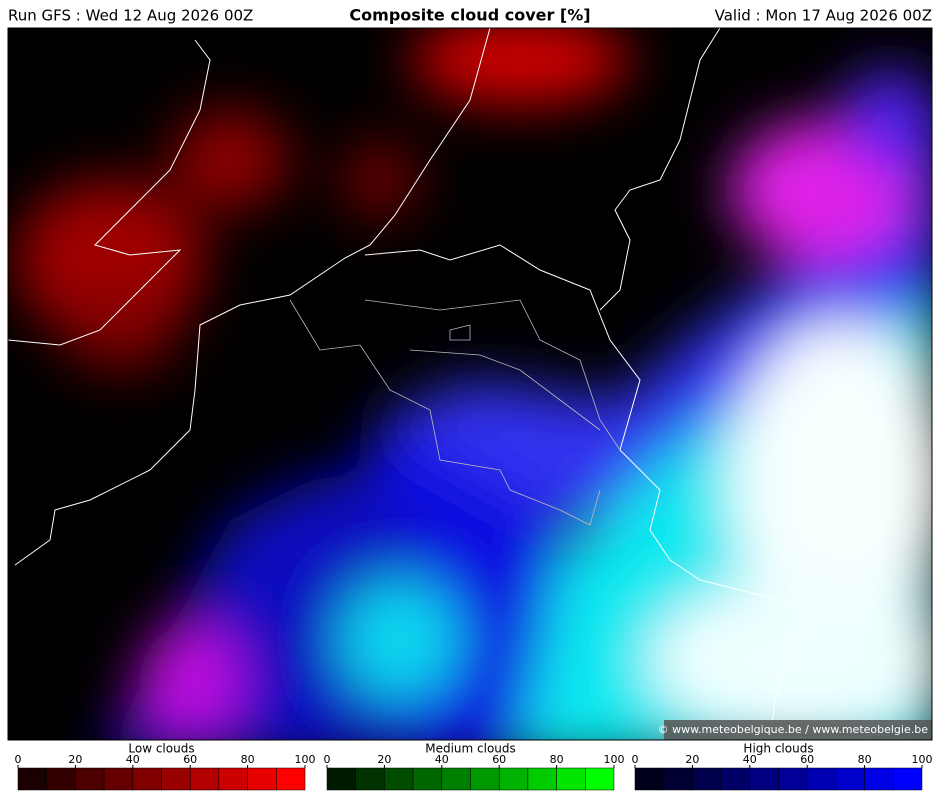 This screenshot has width=940, height=800. What do you see at coordinates (130, 16) in the screenshot?
I see `run-label: Run GFS : Wed 12 Aug 2026 00Z` at bounding box center [130, 16].